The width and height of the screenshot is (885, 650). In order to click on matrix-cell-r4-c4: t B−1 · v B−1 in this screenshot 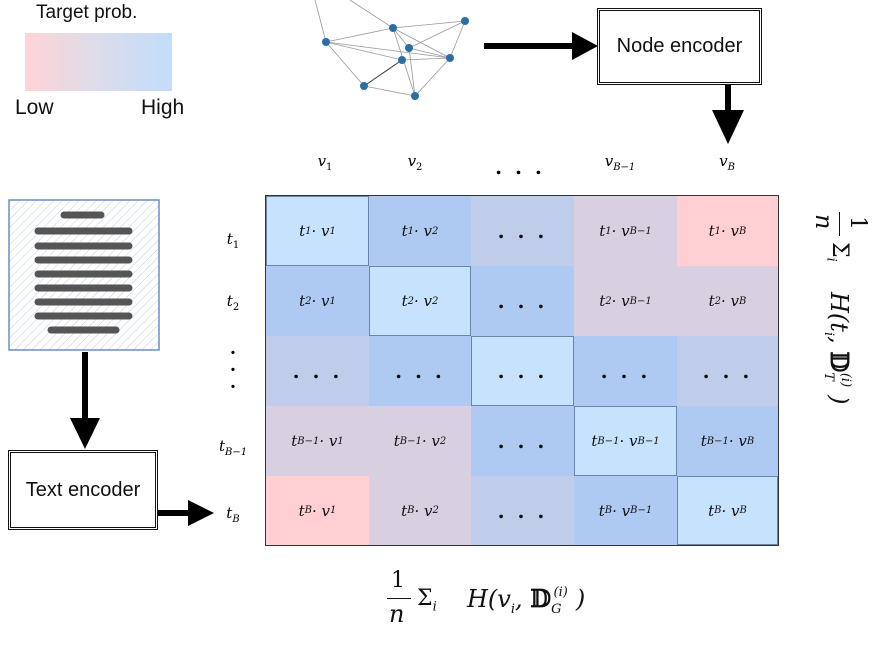, I will do `click(625, 441)`.